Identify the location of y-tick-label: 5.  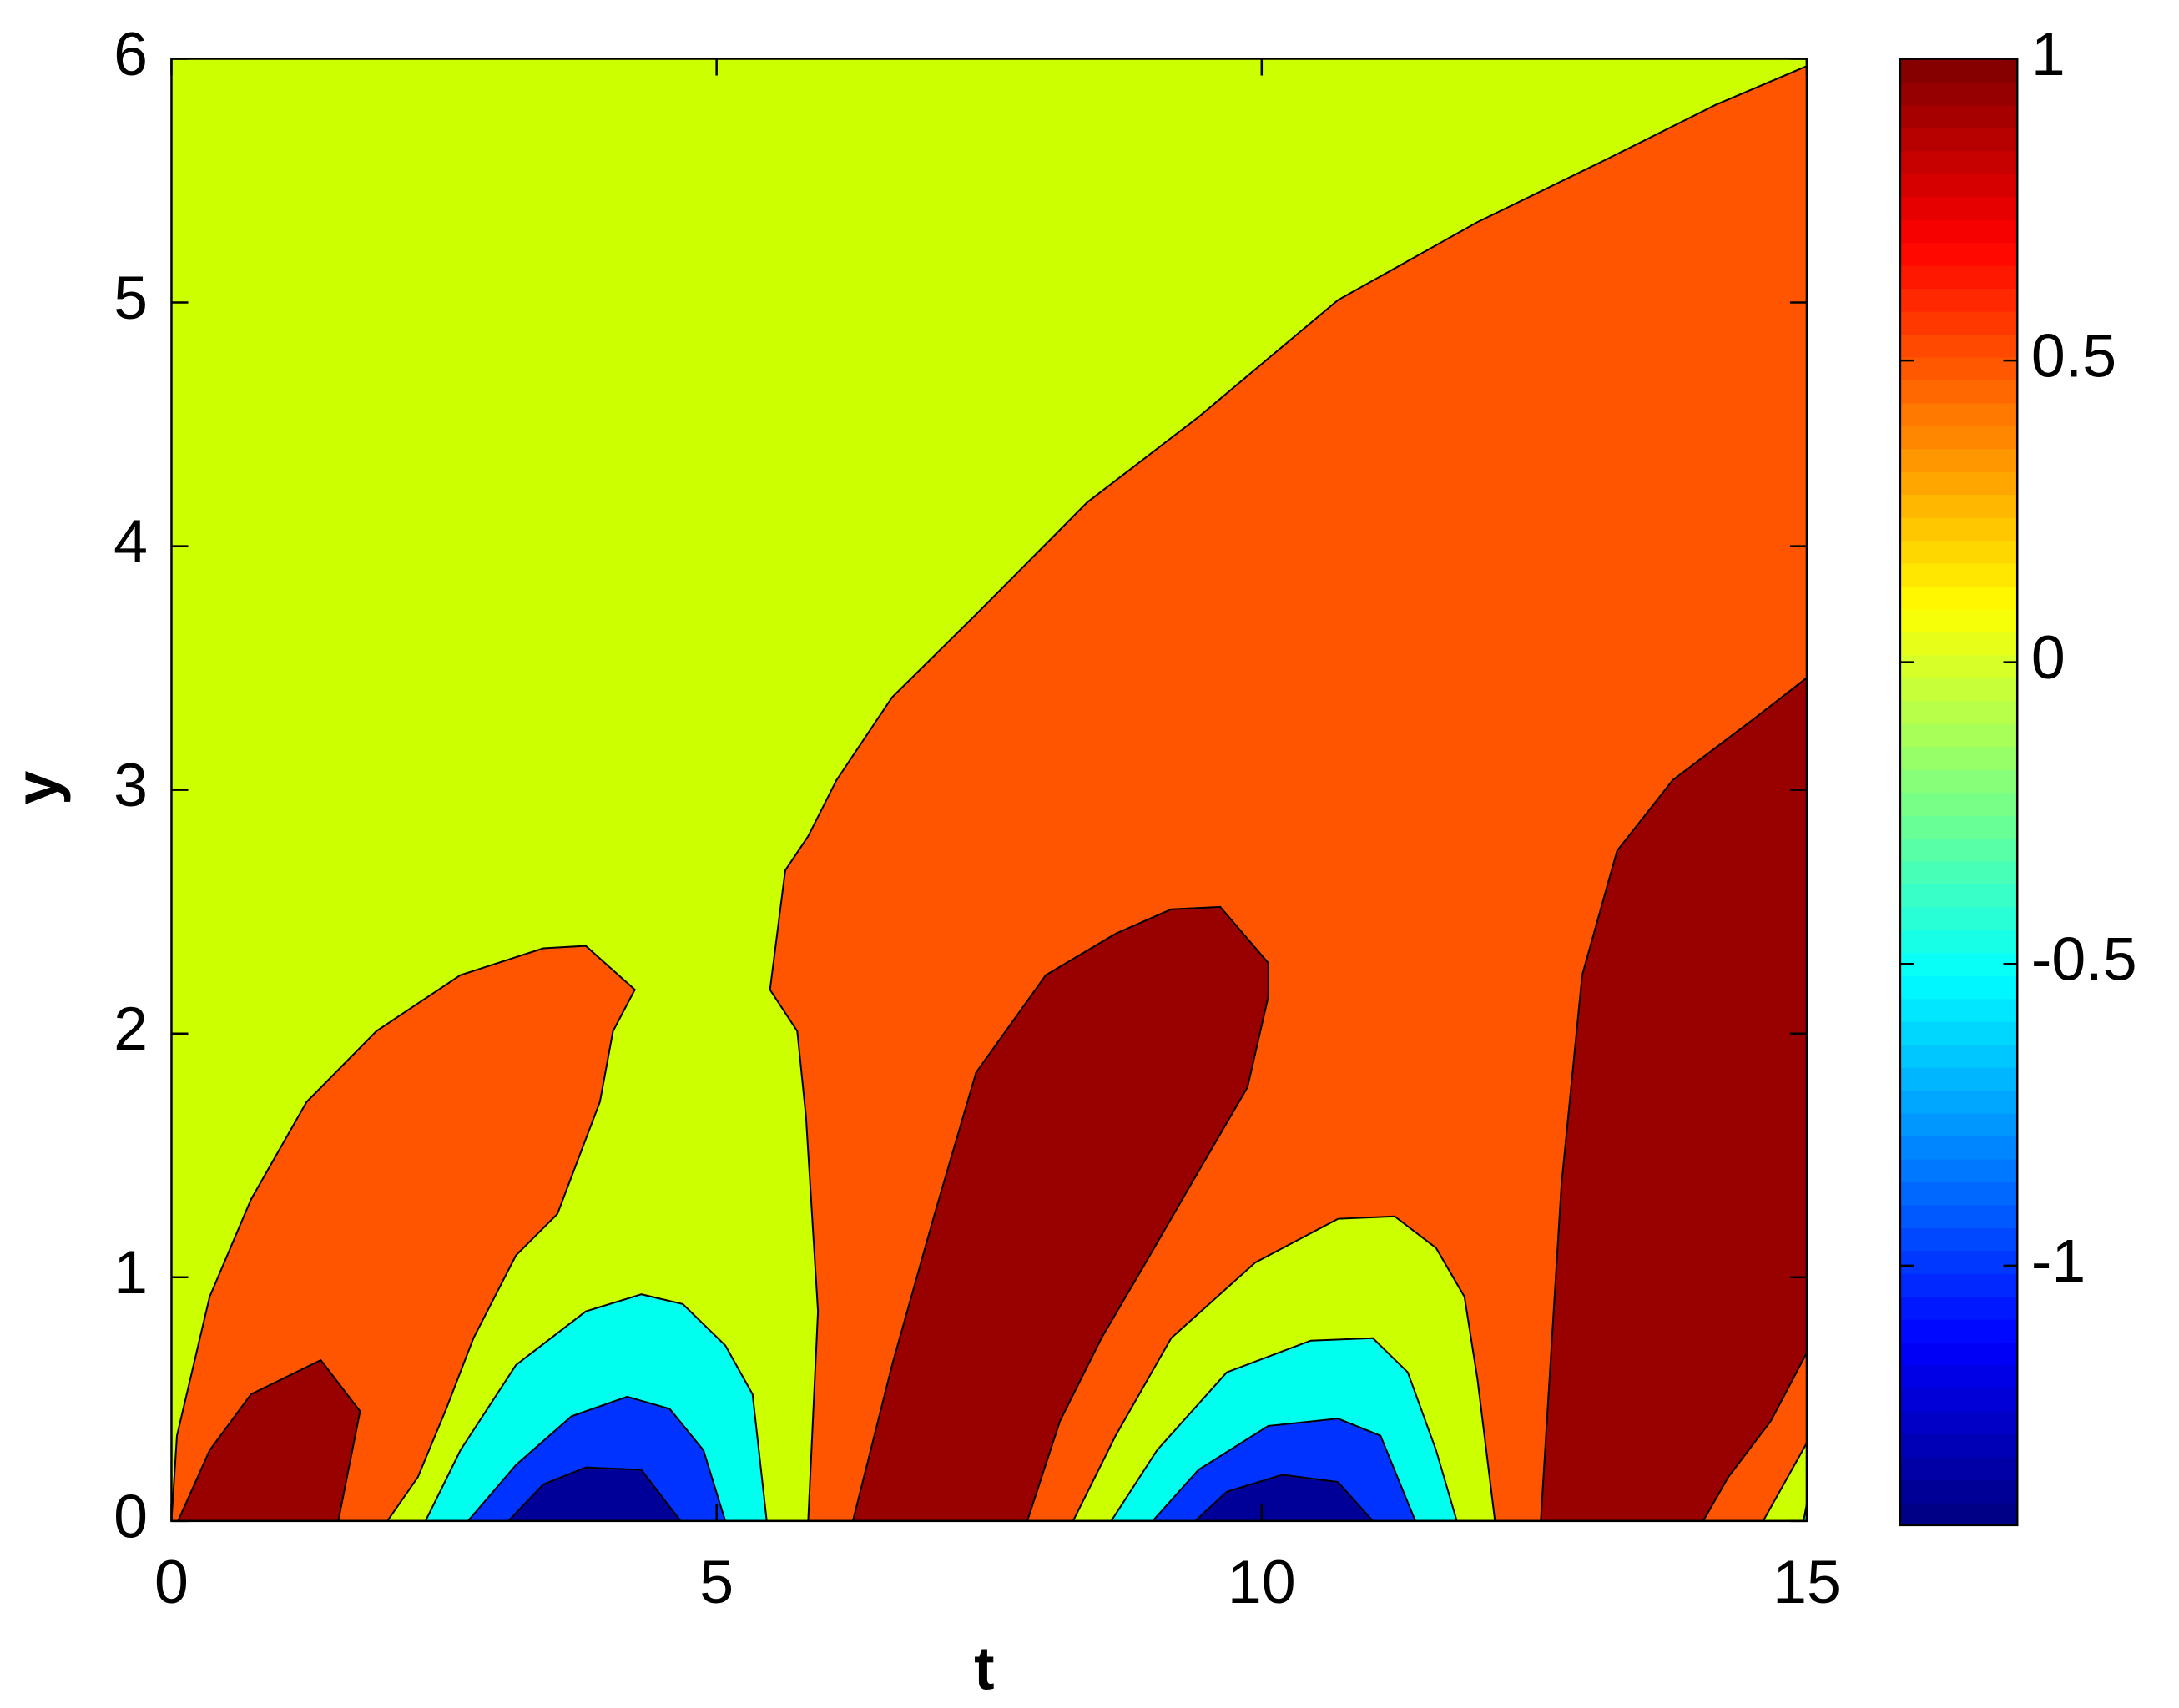
(130, 297).